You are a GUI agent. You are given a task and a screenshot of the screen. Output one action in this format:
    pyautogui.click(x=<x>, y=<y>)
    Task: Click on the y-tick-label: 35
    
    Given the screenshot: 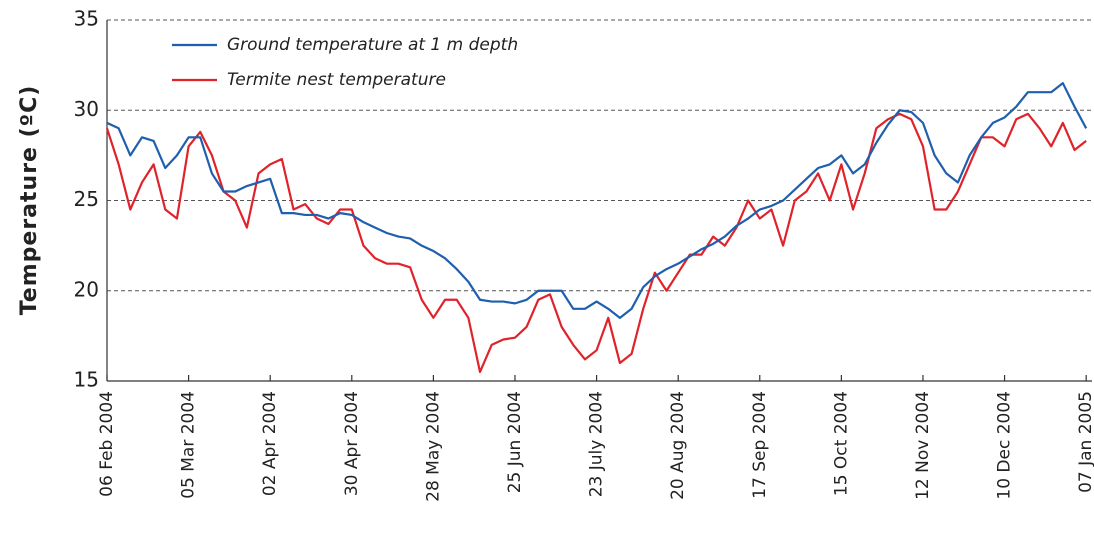 What is the action you would take?
    pyautogui.click(x=86, y=19)
    